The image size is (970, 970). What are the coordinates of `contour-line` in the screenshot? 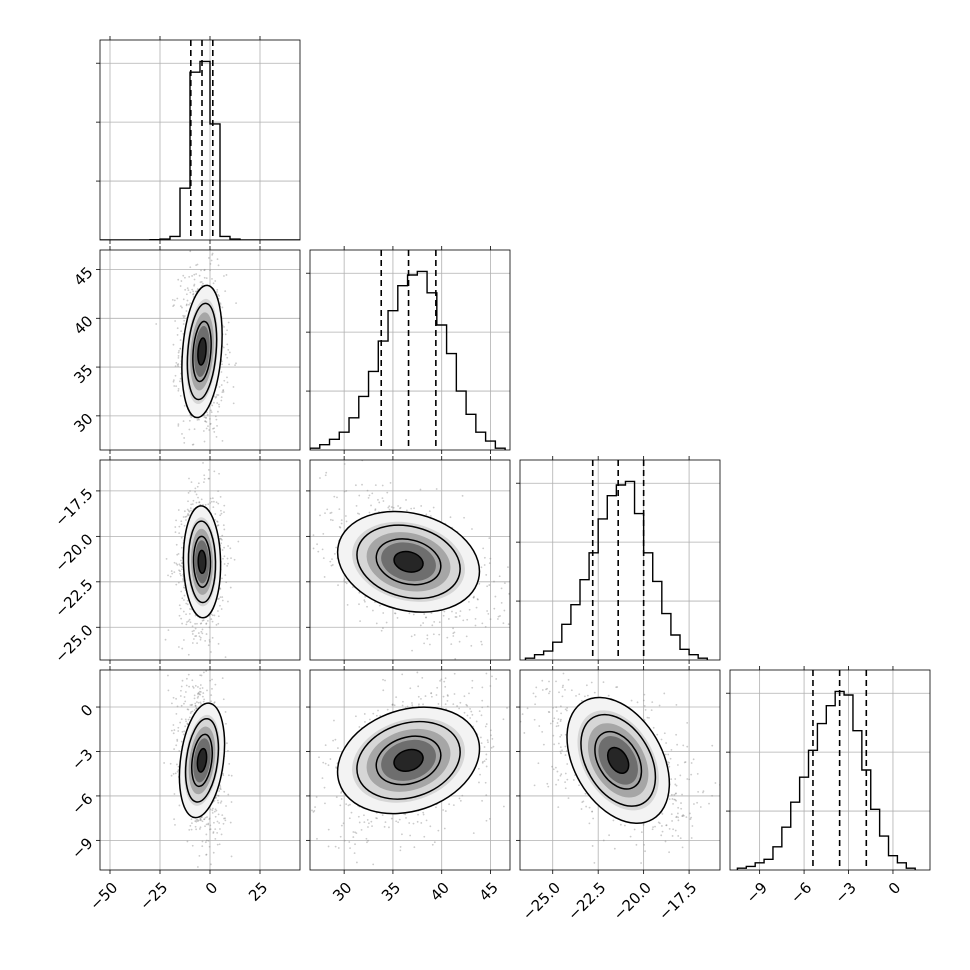 It's located at (202, 351).